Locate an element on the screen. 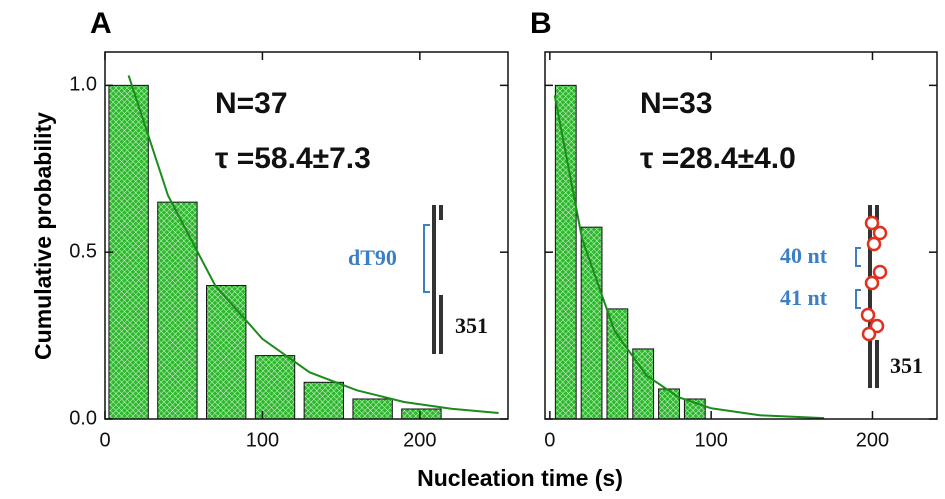 Image resolution: width=945 pixels, height=499 pixels. y-tick-label: 0.0 is located at coordinates (83, 418).